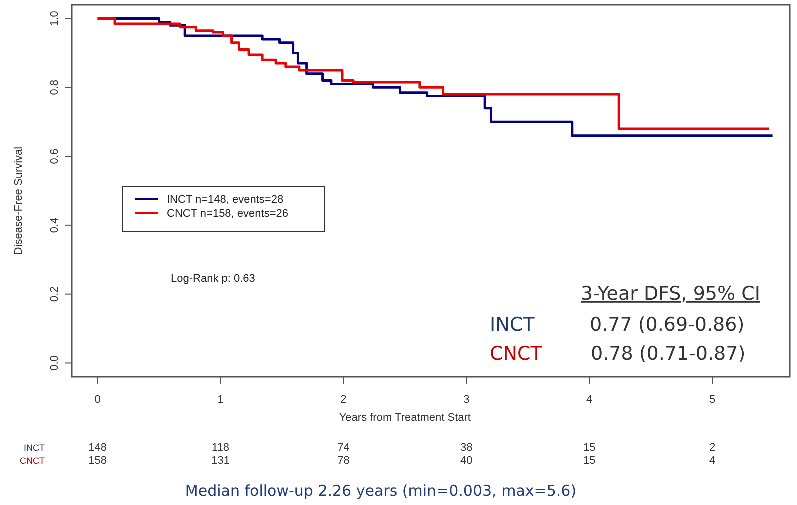 This screenshot has height=505, width=797. What do you see at coordinates (55, 294) in the screenshot?
I see `y-tick-label: 0.2` at bounding box center [55, 294].